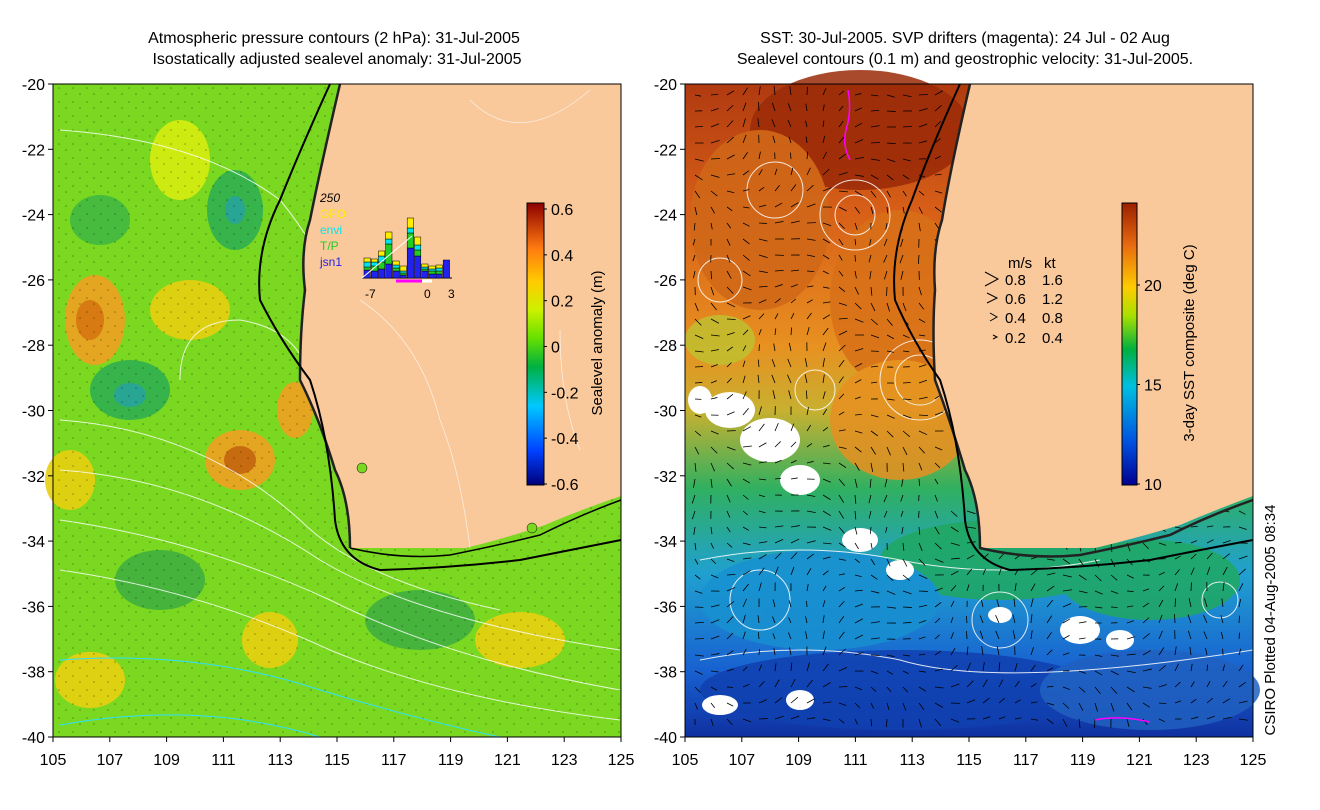 Image resolution: width=1320 pixels, height=810 pixels. Describe the element at coordinates (1015, 280) in the screenshot. I see `velocity-key-ms: 0.8` at that location.